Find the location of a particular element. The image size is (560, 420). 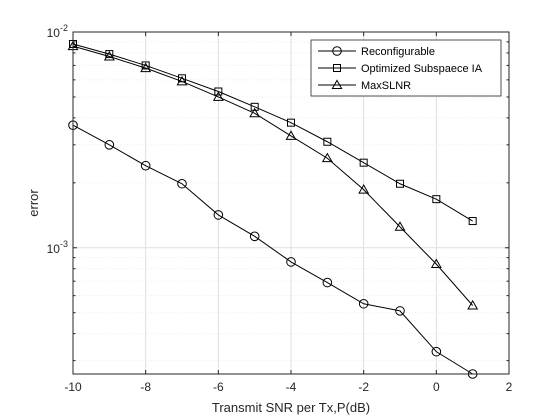

legend-entry: Reconfigurable is located at coordinates (376, 52).